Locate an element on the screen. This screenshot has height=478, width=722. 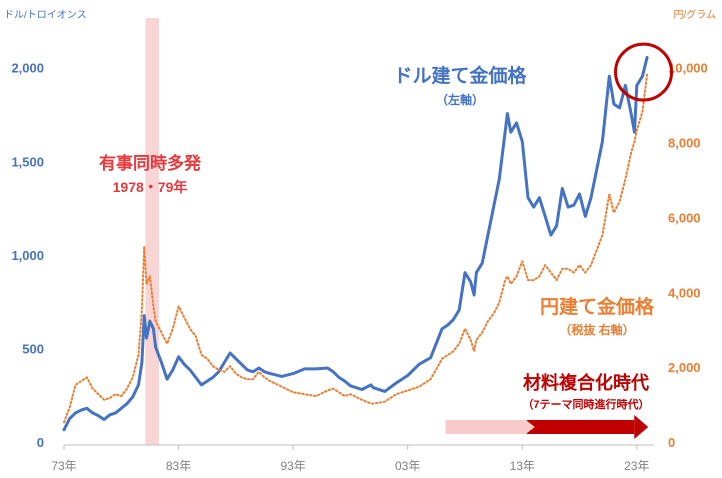
era-arrow-head is located at coordinates (641, 427).